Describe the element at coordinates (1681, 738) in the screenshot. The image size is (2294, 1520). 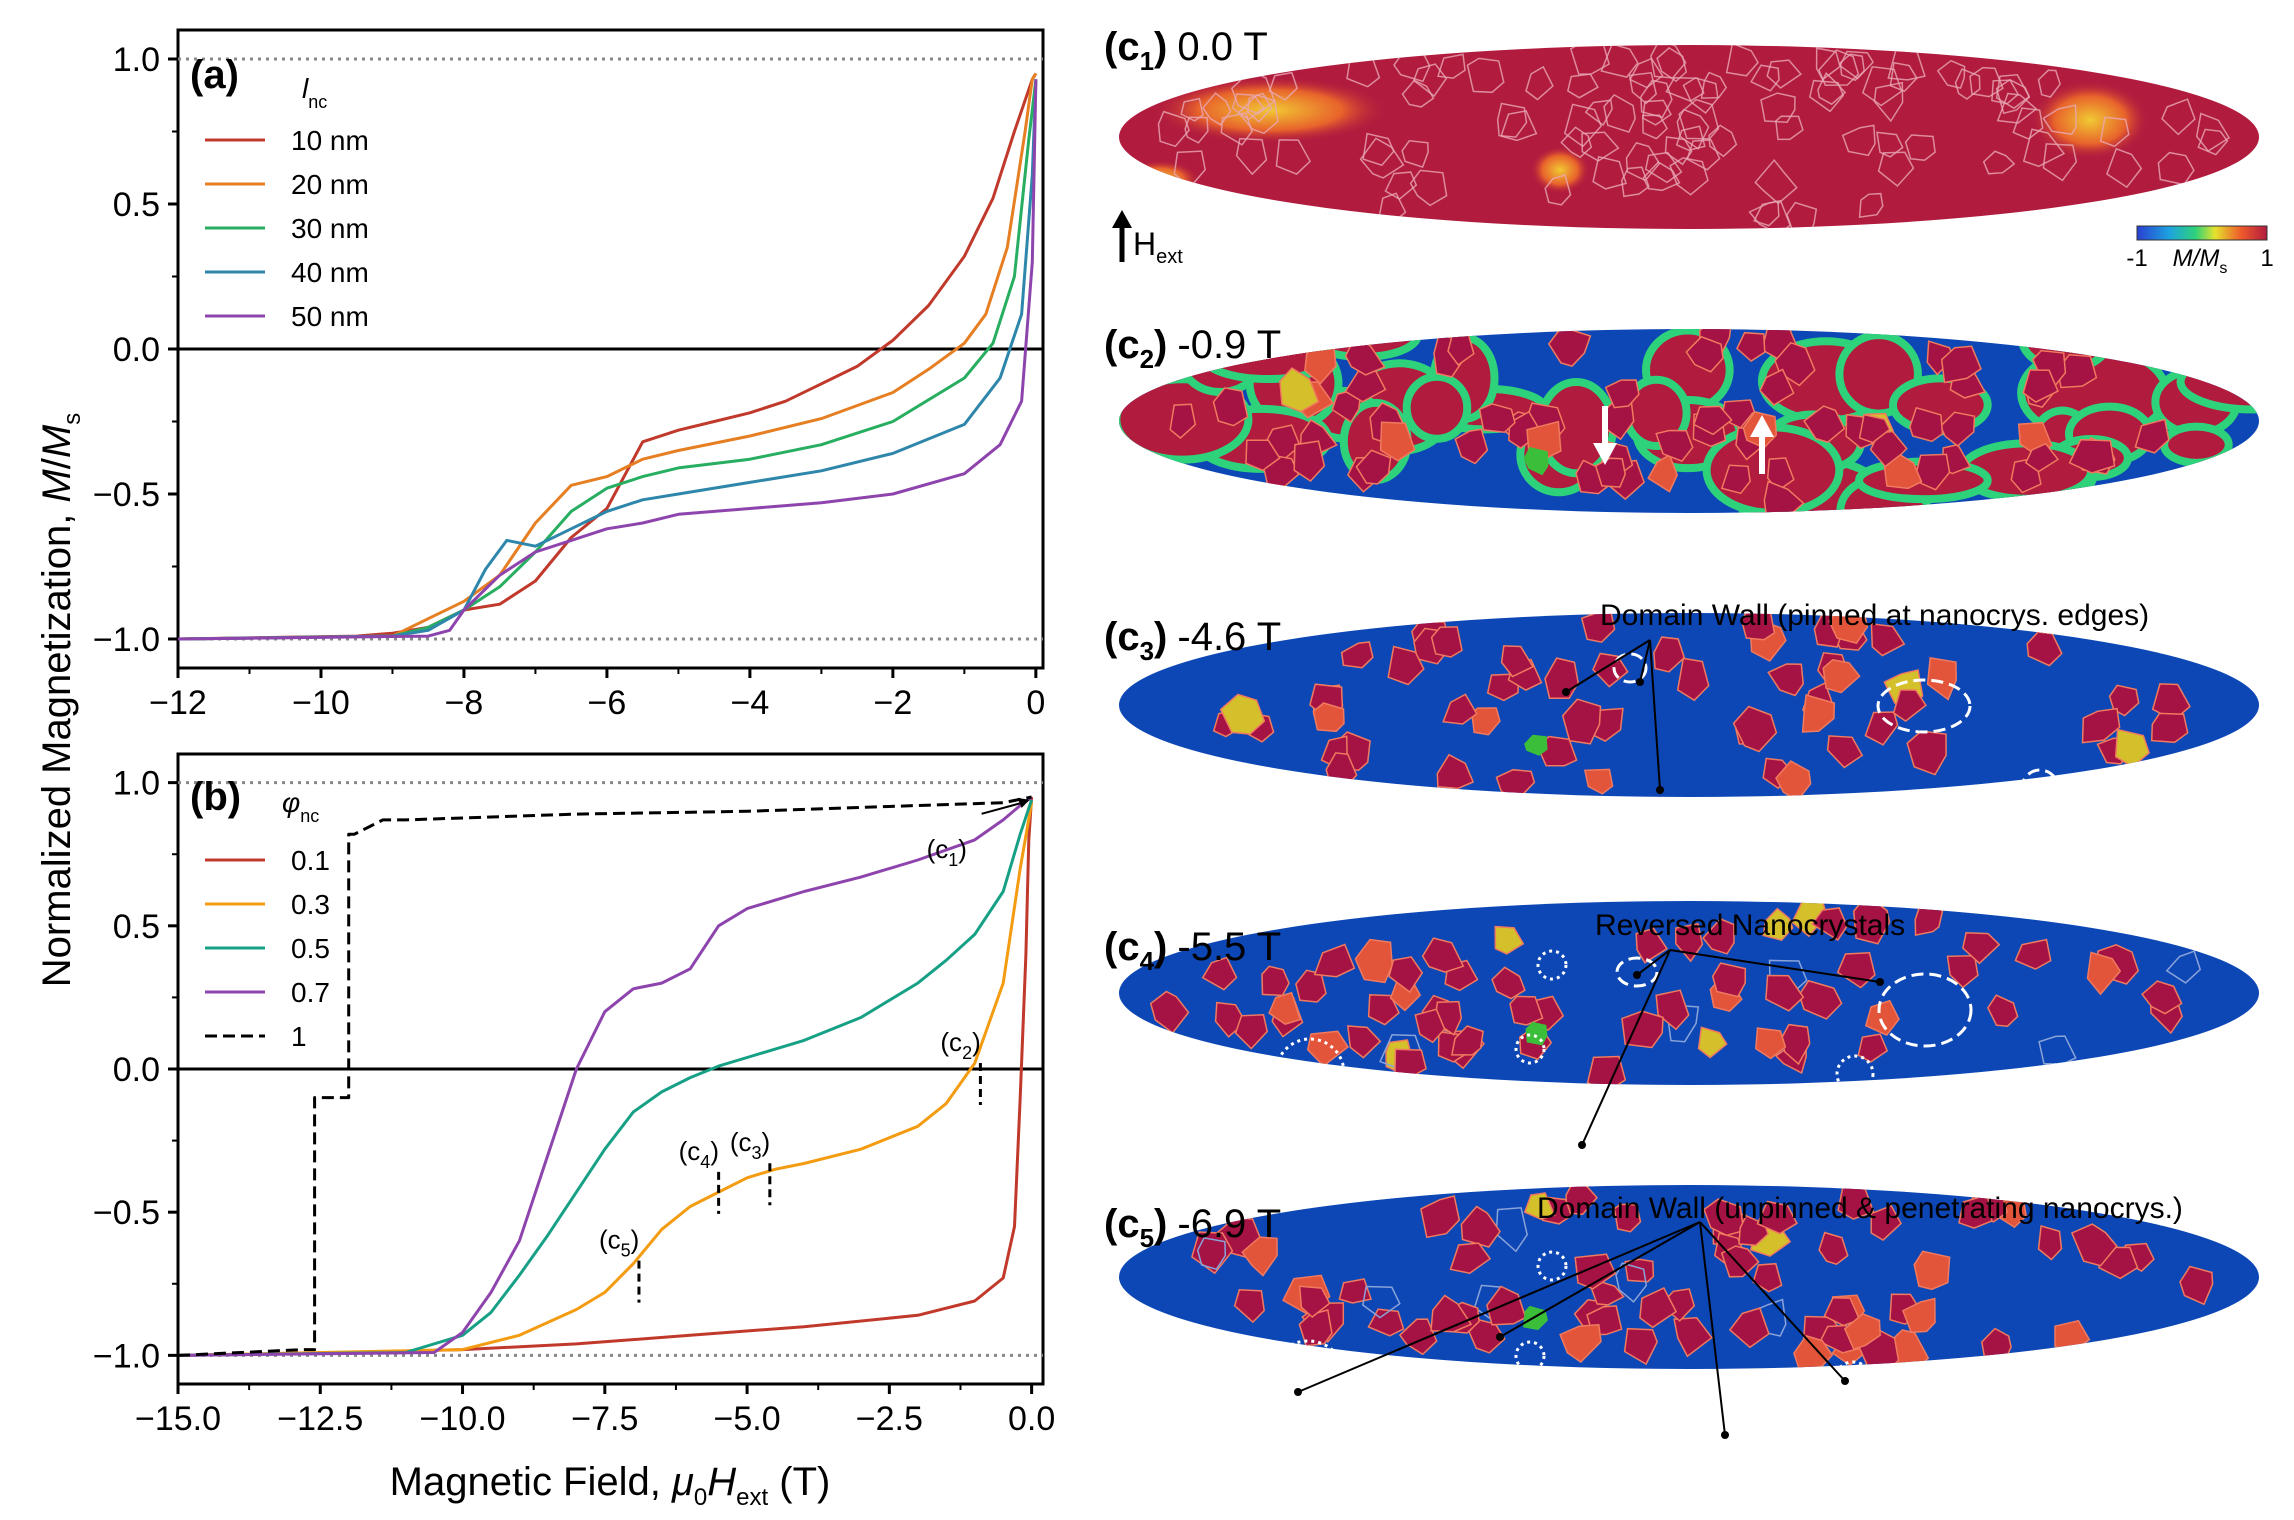
I see `snapshot-c3: (c3) -4.6 T` at that location.